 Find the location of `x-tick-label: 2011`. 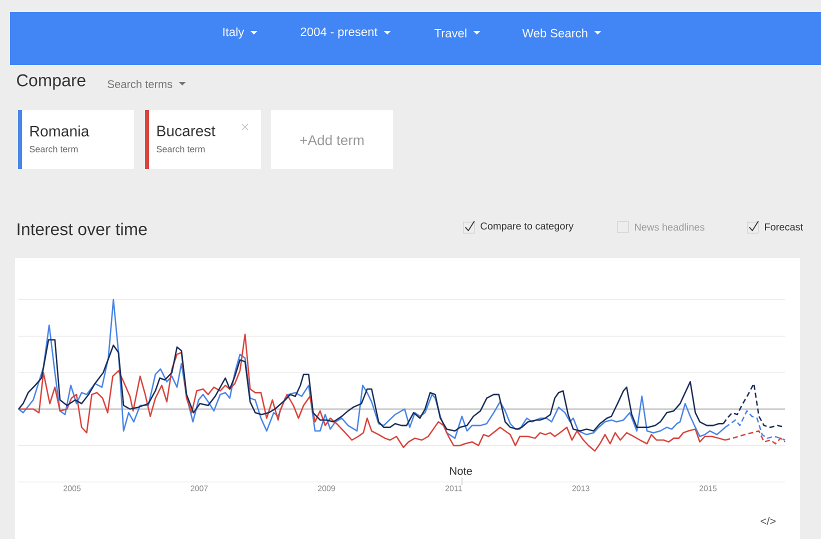

x-tick-label: 2011 is located at coordinates (453, 489).